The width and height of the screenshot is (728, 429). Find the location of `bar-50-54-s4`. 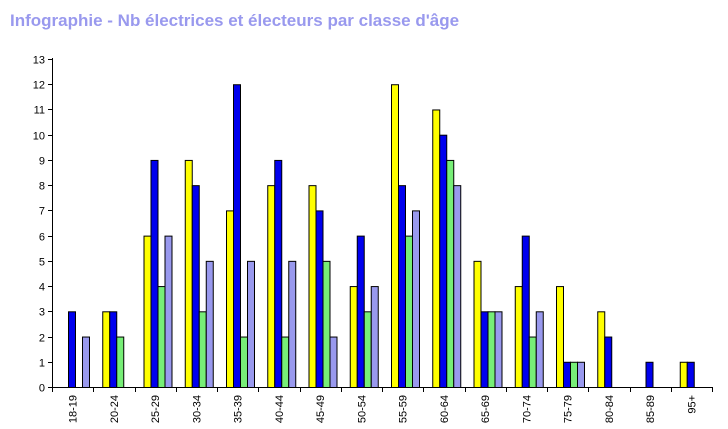

bar-50-54-s4 is located at coordinates (374, 337).